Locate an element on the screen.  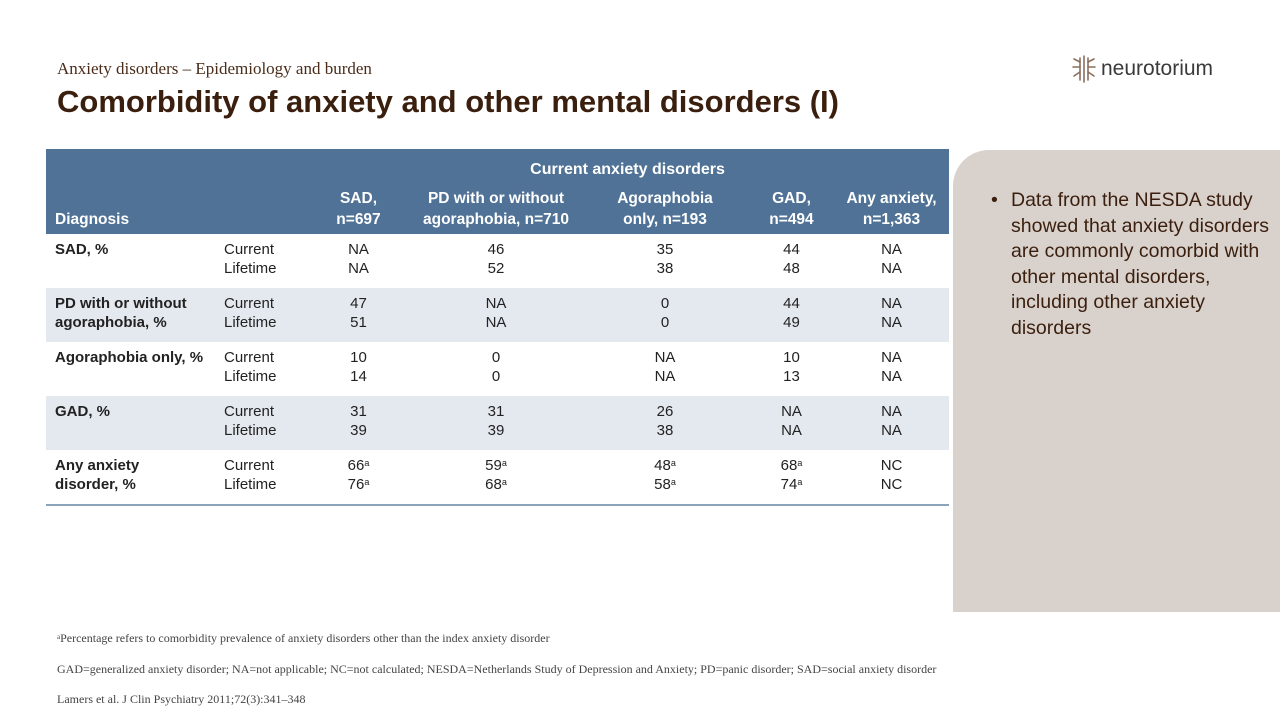
current-value: 47 is located at coordinates (358, 303).